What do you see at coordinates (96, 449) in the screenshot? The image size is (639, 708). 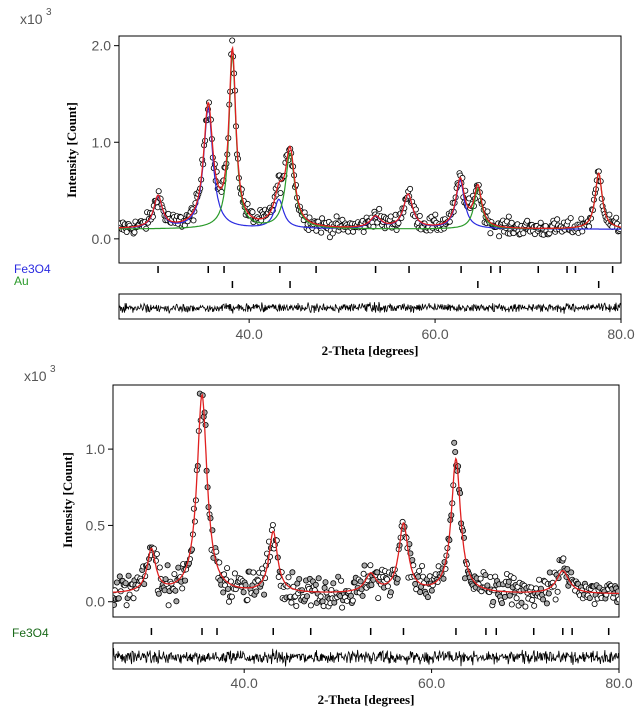 I see `y-tick-label: 1.0` at bounding box center [96, 449].